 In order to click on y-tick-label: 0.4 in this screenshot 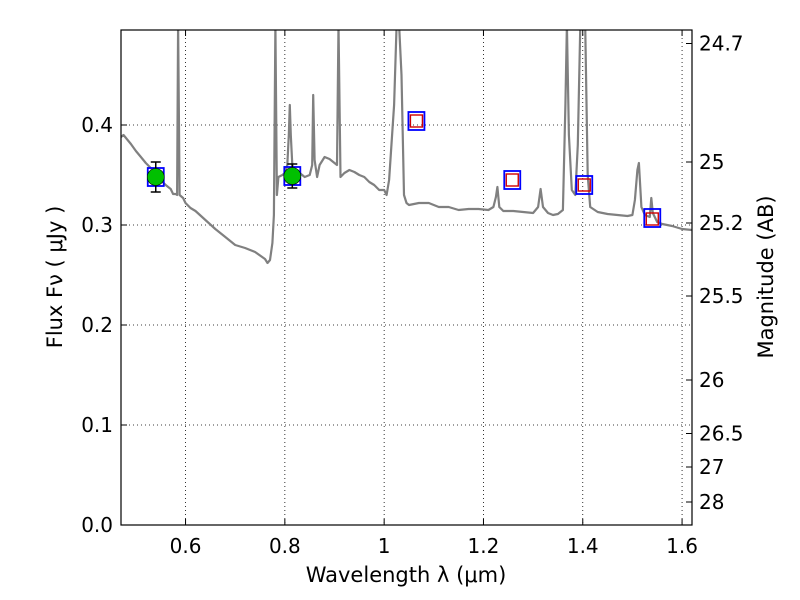, I will do `click(97, 125)`.